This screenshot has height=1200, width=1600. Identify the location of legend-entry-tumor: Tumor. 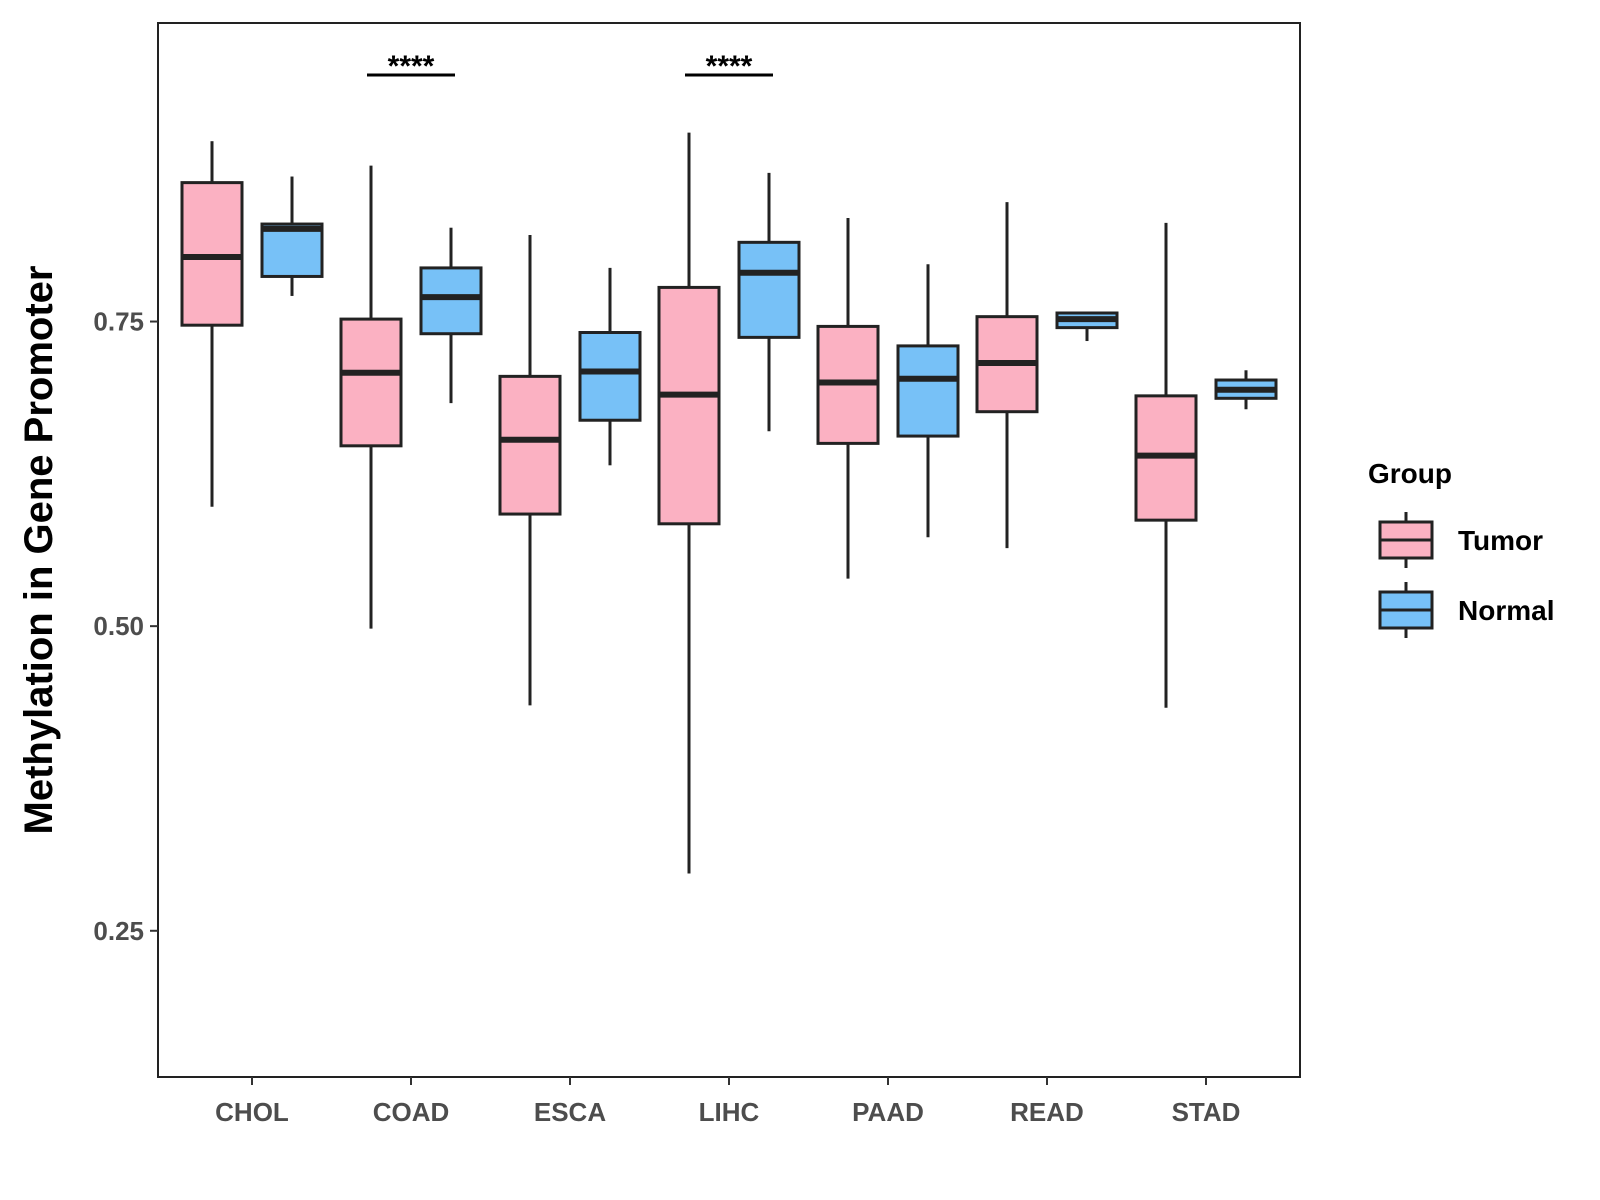
(1460, 540).